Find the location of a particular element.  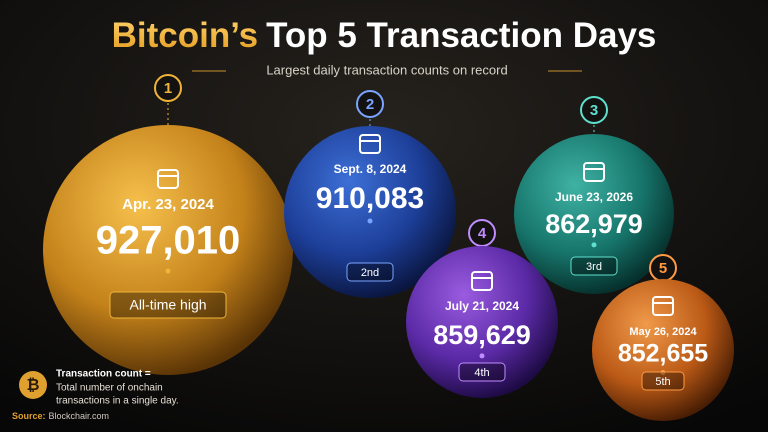

title: Bitcoin’s Top 5 Transaction Days is located at coordinates (384, 35).